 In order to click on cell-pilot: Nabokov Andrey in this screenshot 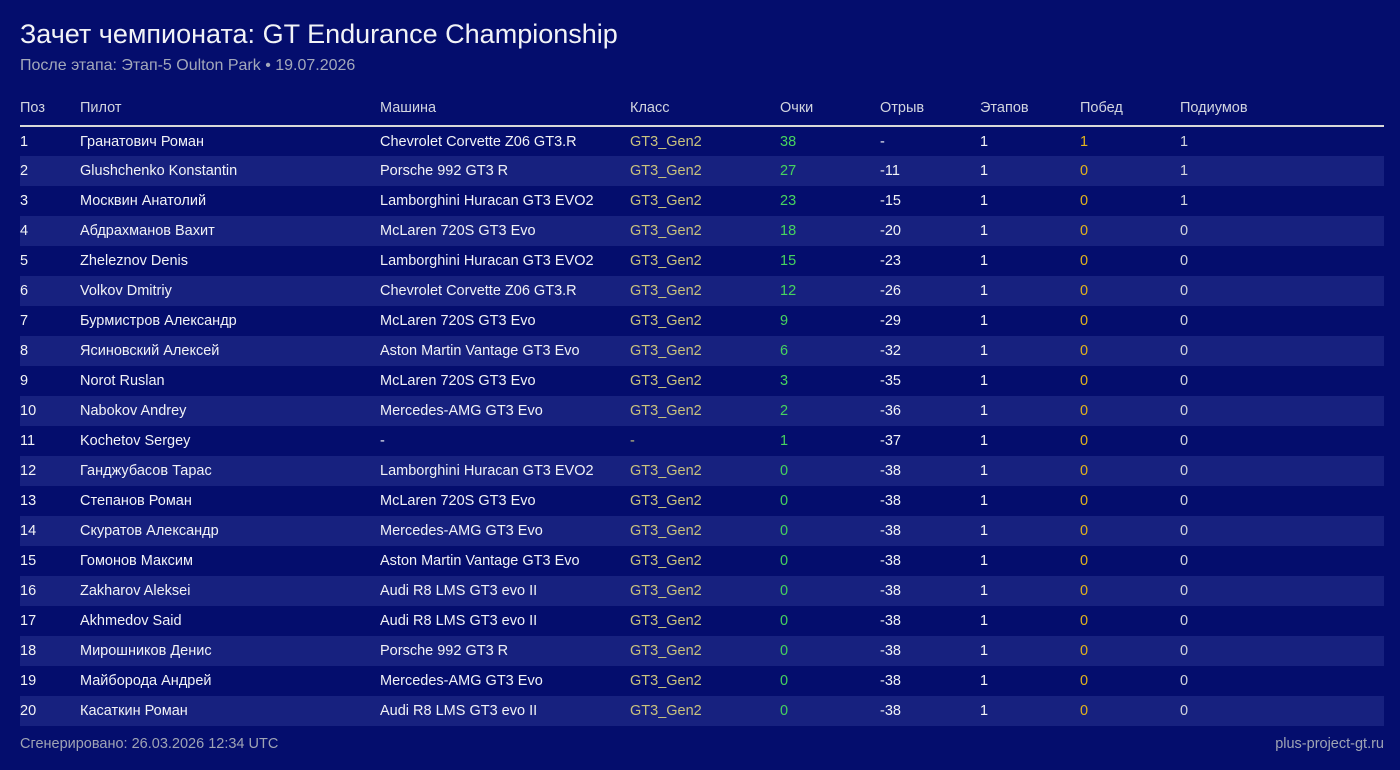, I will do `click(133, 411)`.